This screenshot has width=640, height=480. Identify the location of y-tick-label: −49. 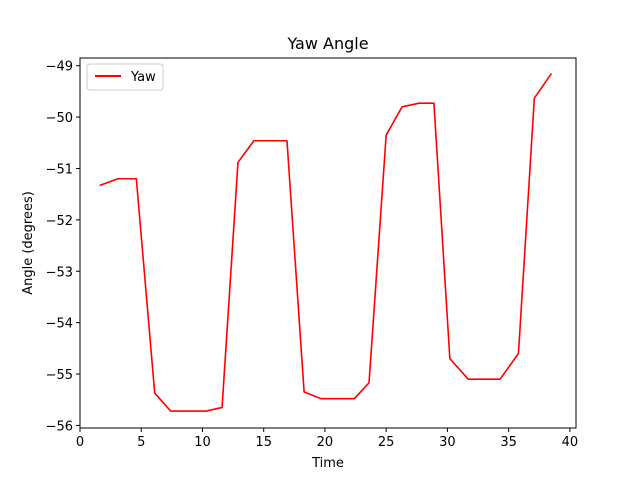
(59, 67).